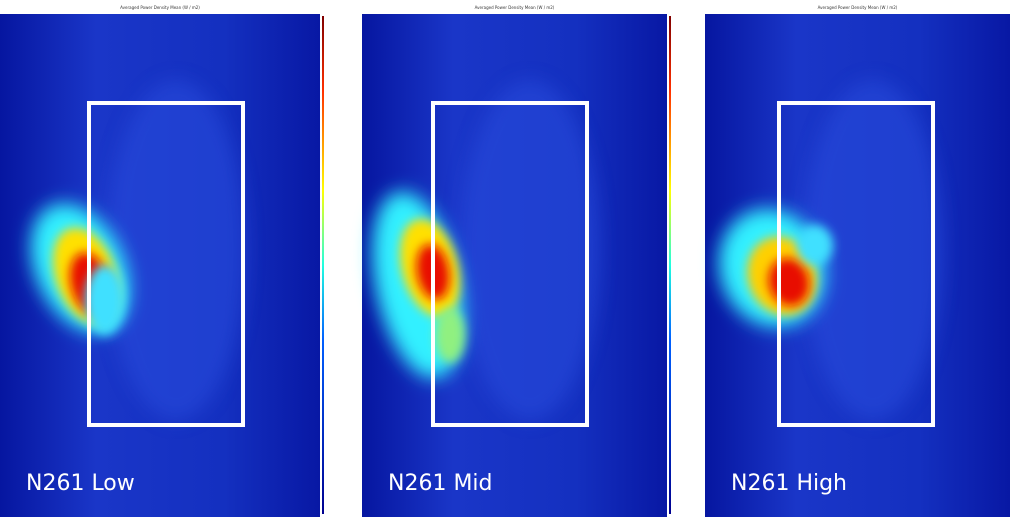 The image size is (1010, 517). Describe the element at coordinates (789, 483) in the screenshot. I see `panel-label: N261 High` at that location.